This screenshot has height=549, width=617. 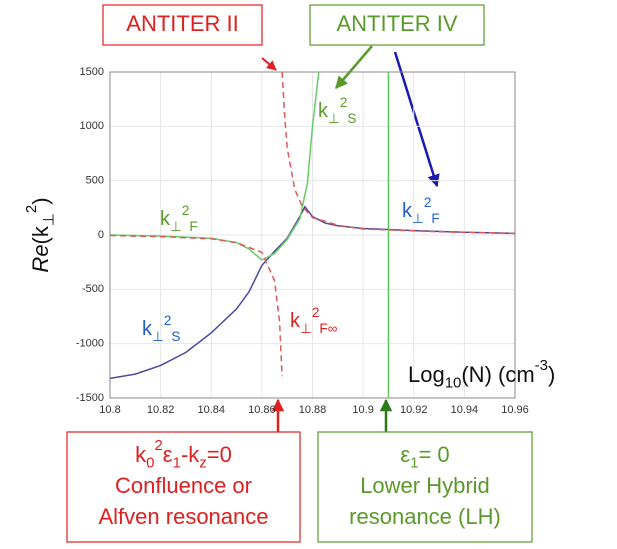 I want to click on text-part: Lower Hybrid, so click(x=425, y=485).